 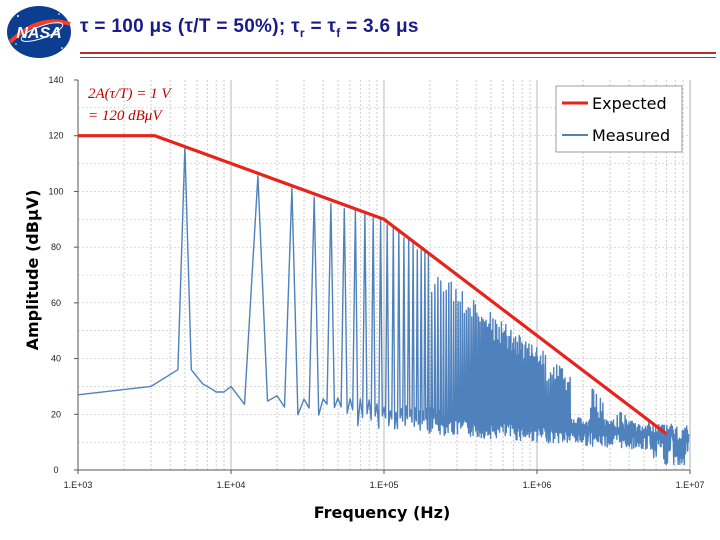 I want to click on x-axis-title: Frequency (Hz), so click(x=382, y=512).